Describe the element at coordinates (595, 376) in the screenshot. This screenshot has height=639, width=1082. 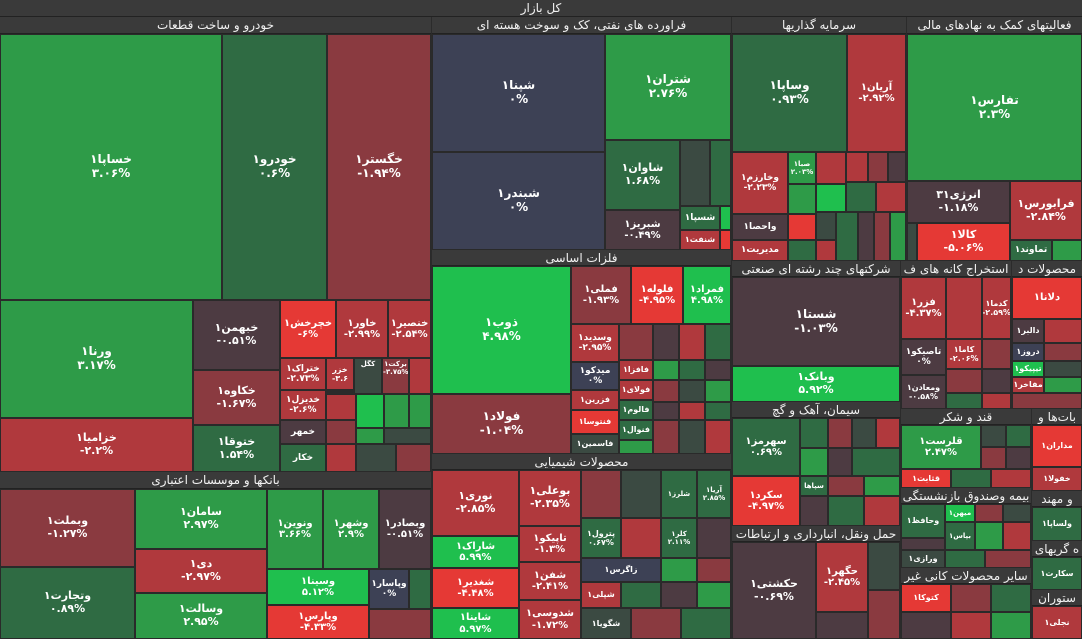
I see `tile-meydako: میدکو۱ ۰%` at that location.